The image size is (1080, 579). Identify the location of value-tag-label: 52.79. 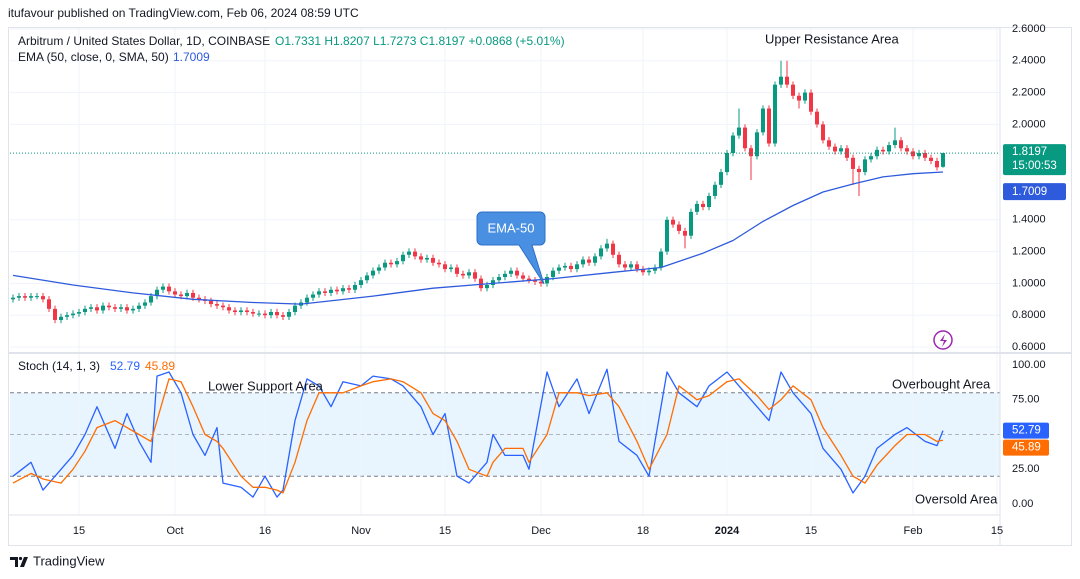
(1026, 431).